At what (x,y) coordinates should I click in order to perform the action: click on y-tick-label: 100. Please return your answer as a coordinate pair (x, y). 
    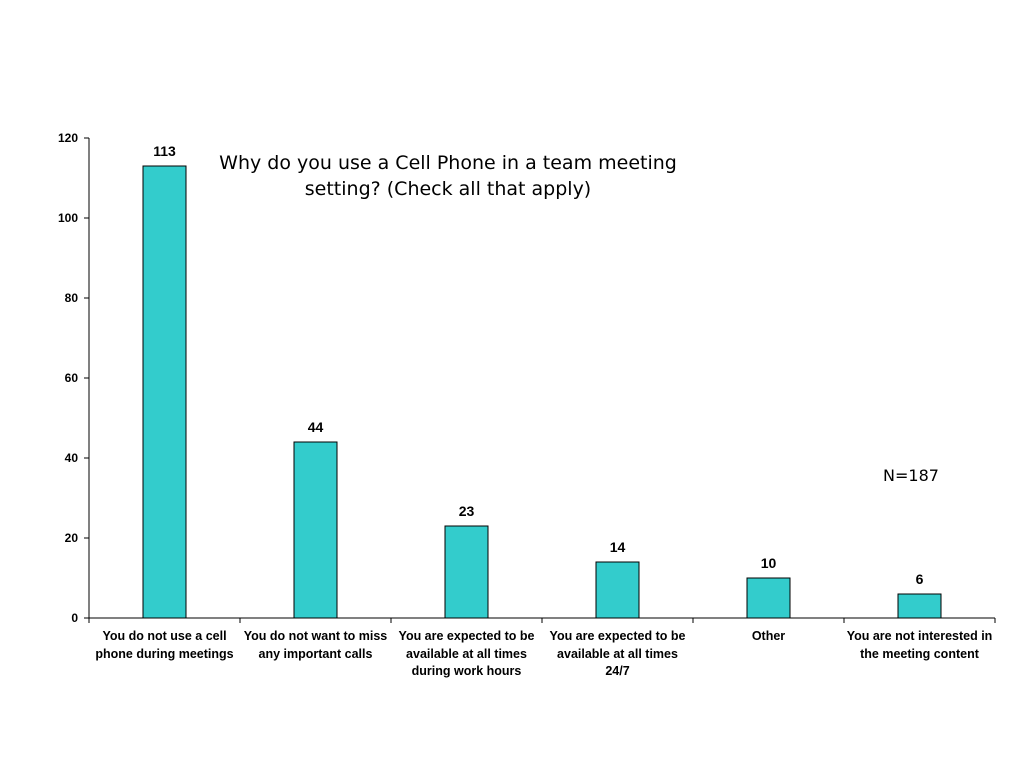
    Looking at the image, I should click on (68, 218).